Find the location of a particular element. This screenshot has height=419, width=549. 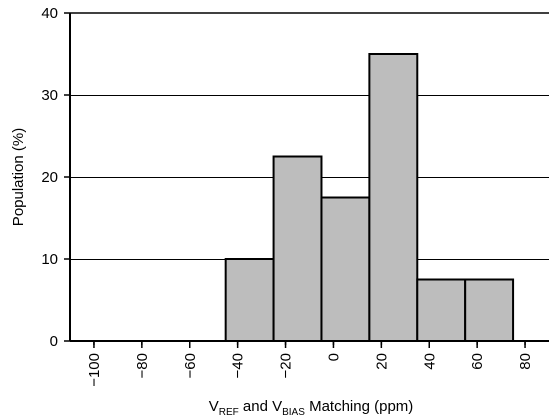

y-tick-label-0: 0 is located at coordinates (54, 341).